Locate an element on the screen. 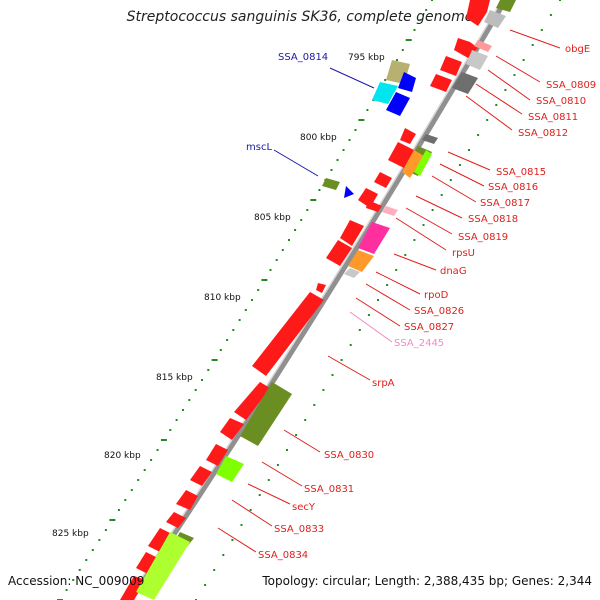 The image size is (600, 600). gene-label: SSA_0827 is located at coordinates (429, 327).